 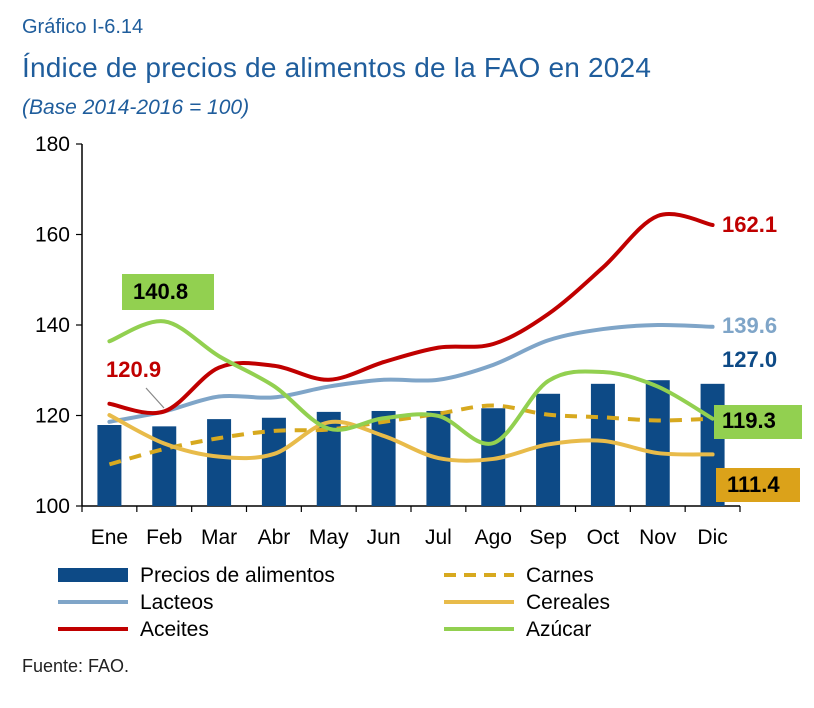 What do you see at coordinates (749, 224) in the screenshot?
I see `data-label-162-1: 162.1` at bounding box center [749, 224].